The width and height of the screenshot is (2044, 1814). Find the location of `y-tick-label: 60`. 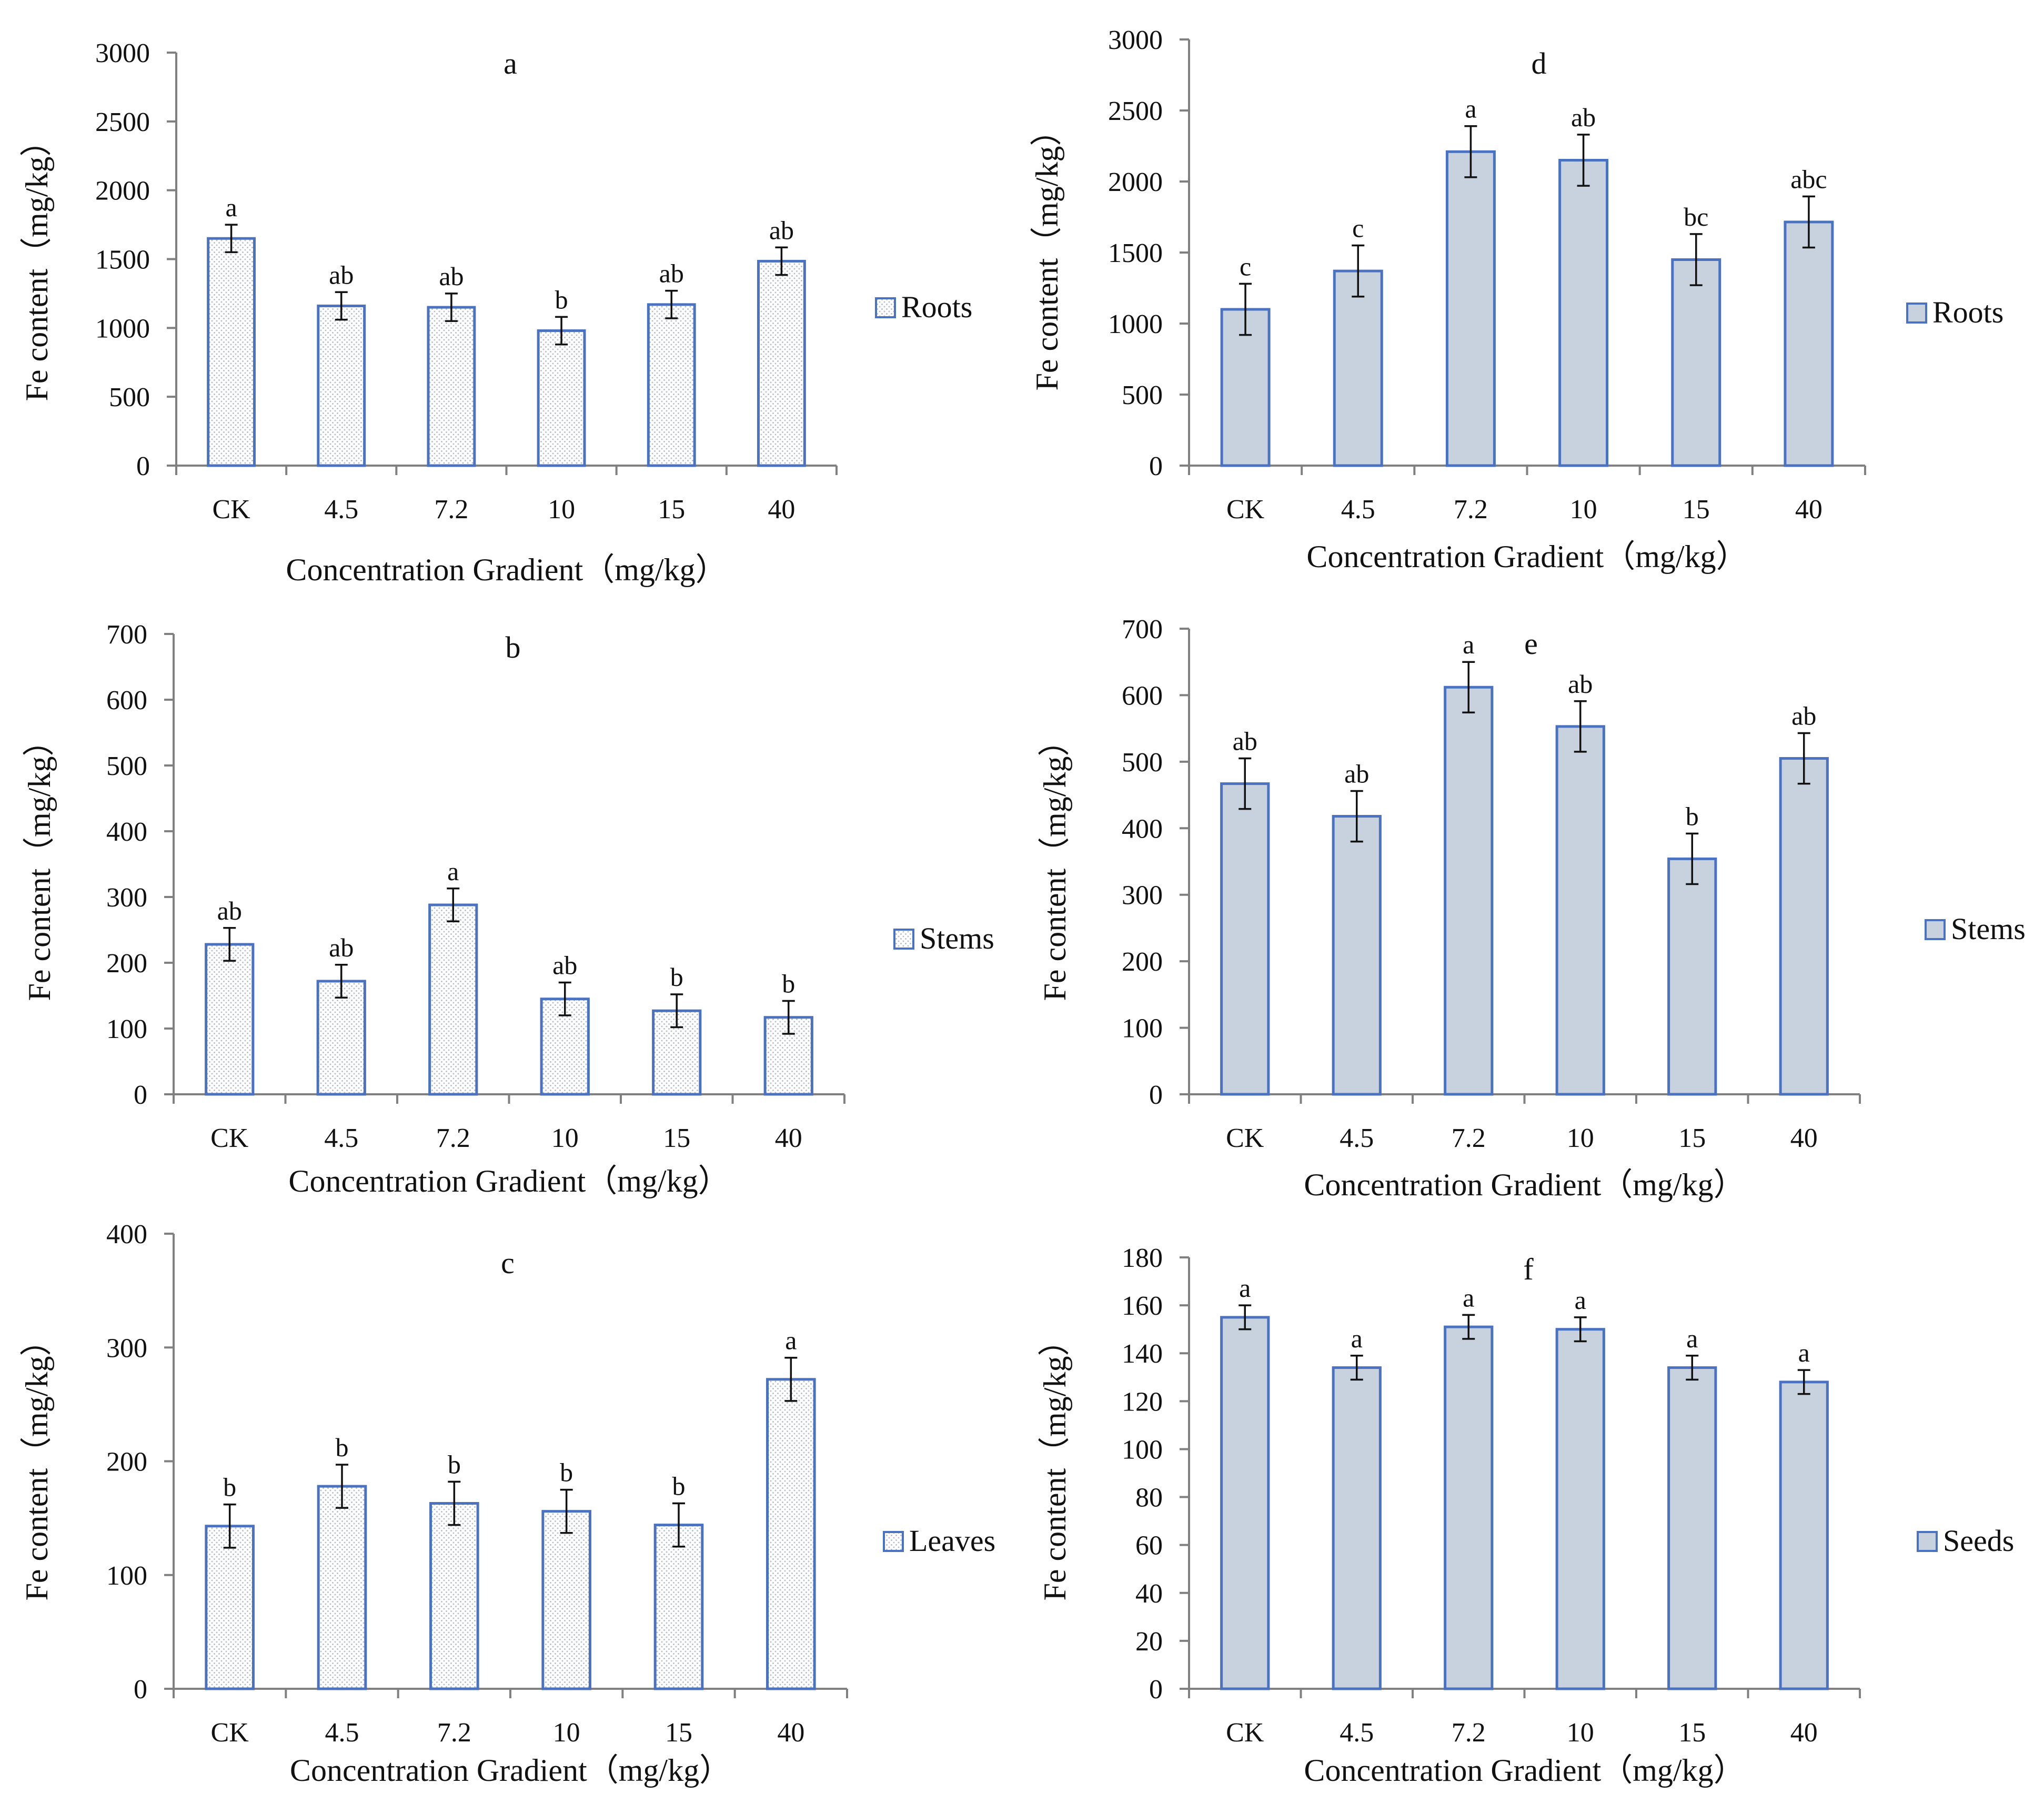

y-tick-label: 60 is located at coordinates (1149, 1546).